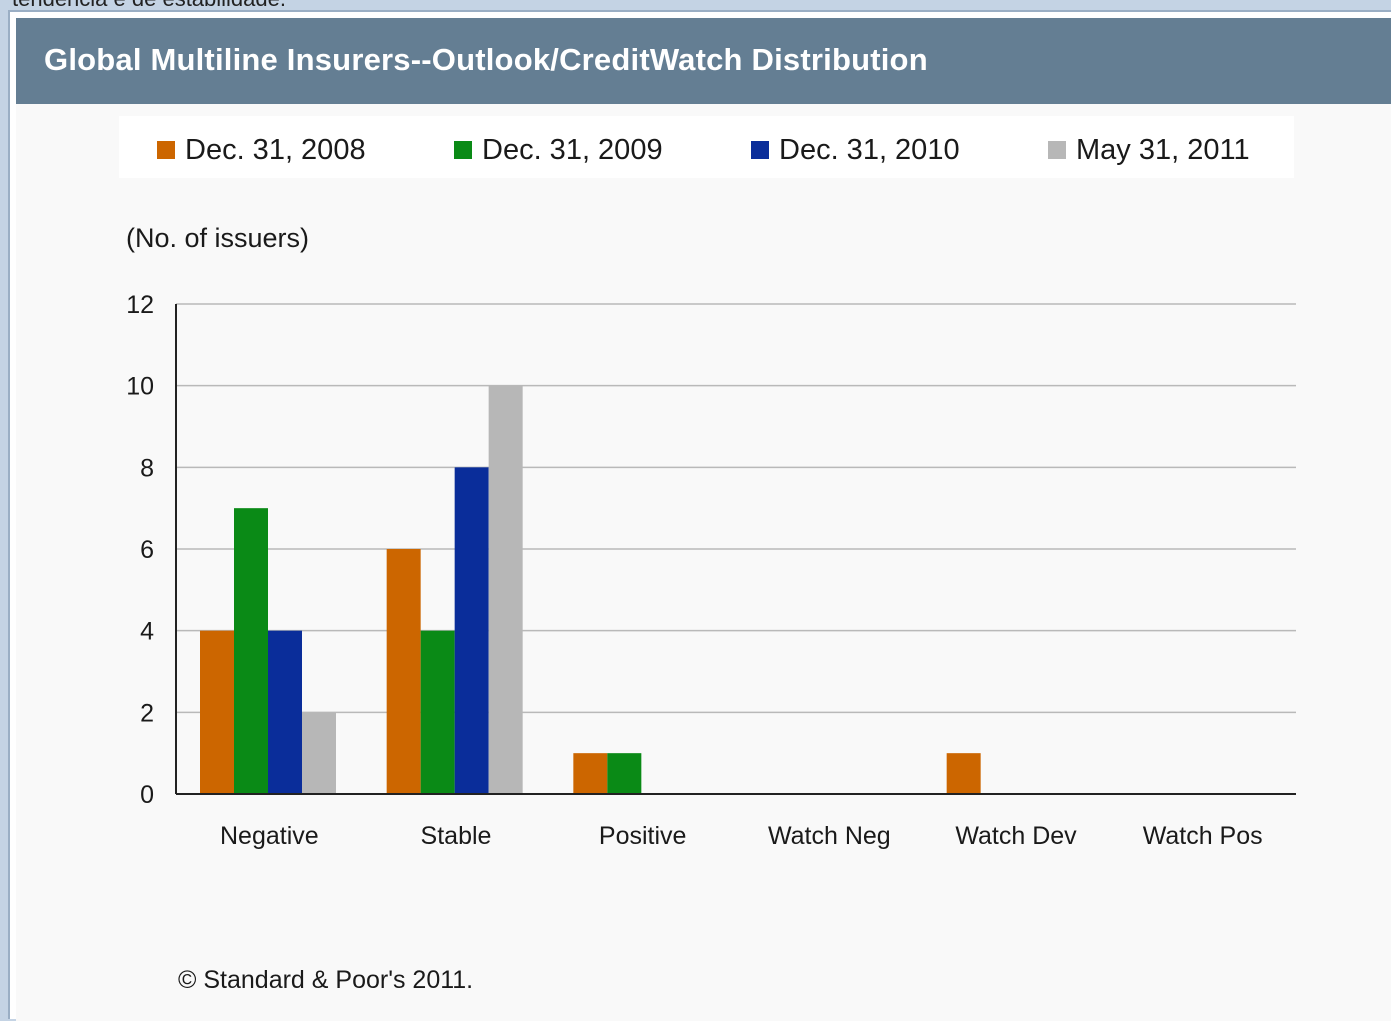  I want to click on top-strip: tendência e de estabilidade., so click(695, 5).